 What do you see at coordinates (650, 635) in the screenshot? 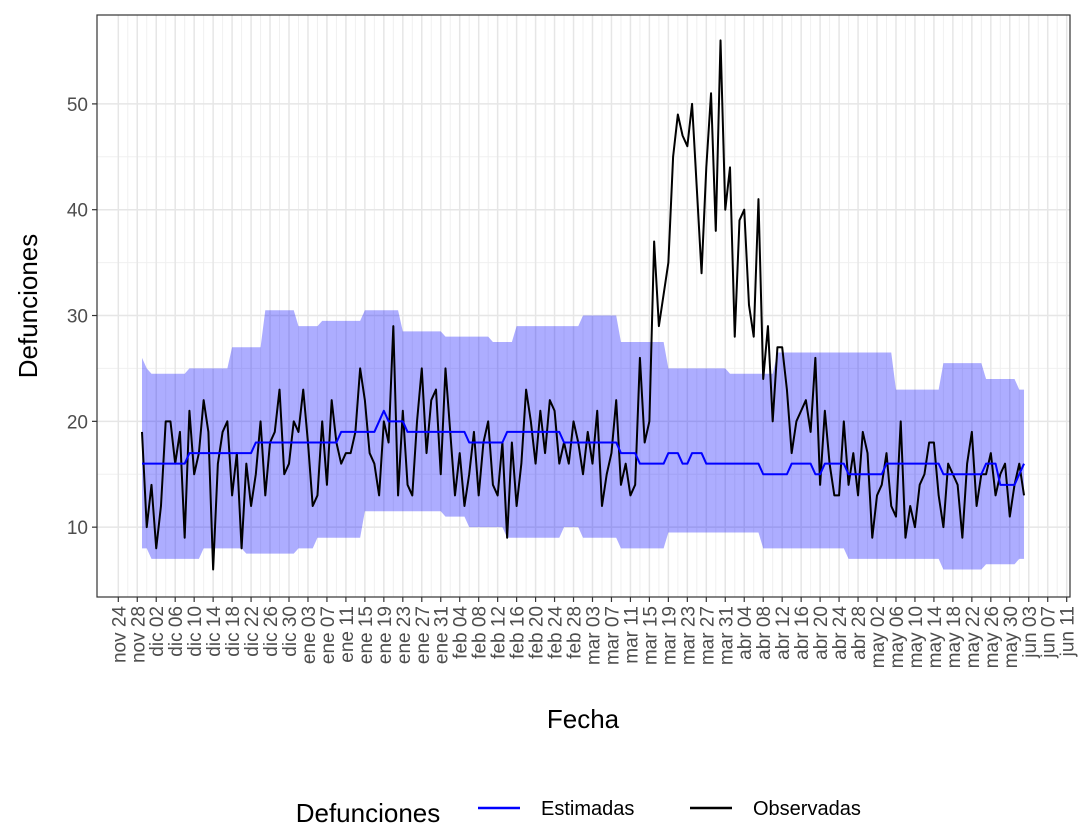
I see `x-tick-label: mar 15` at bounding box center [650, 635].